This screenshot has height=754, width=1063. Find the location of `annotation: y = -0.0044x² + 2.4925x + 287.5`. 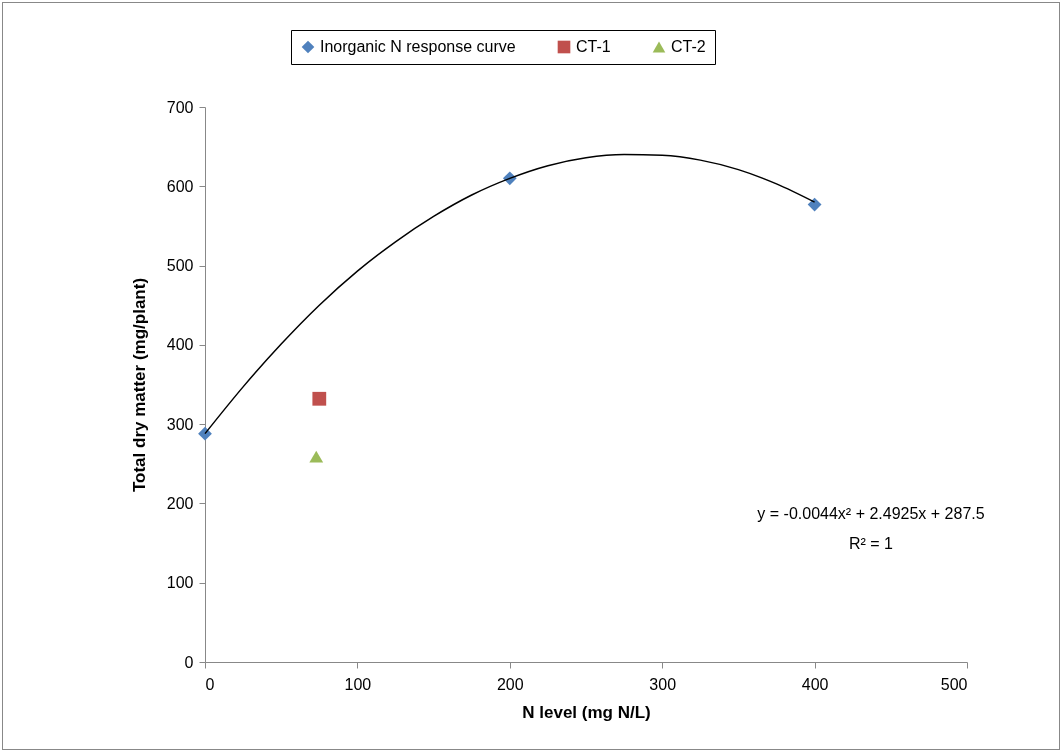

annotation: y = -0.0044x² + 2.4925x + 287.5 is located at coordinates (871, 513).